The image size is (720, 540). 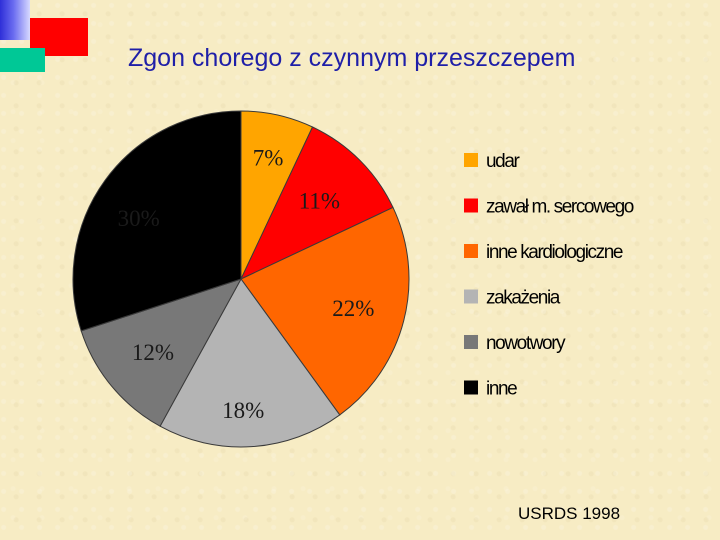 I want to click on decor-teal-block, so click(x=22, y=60).